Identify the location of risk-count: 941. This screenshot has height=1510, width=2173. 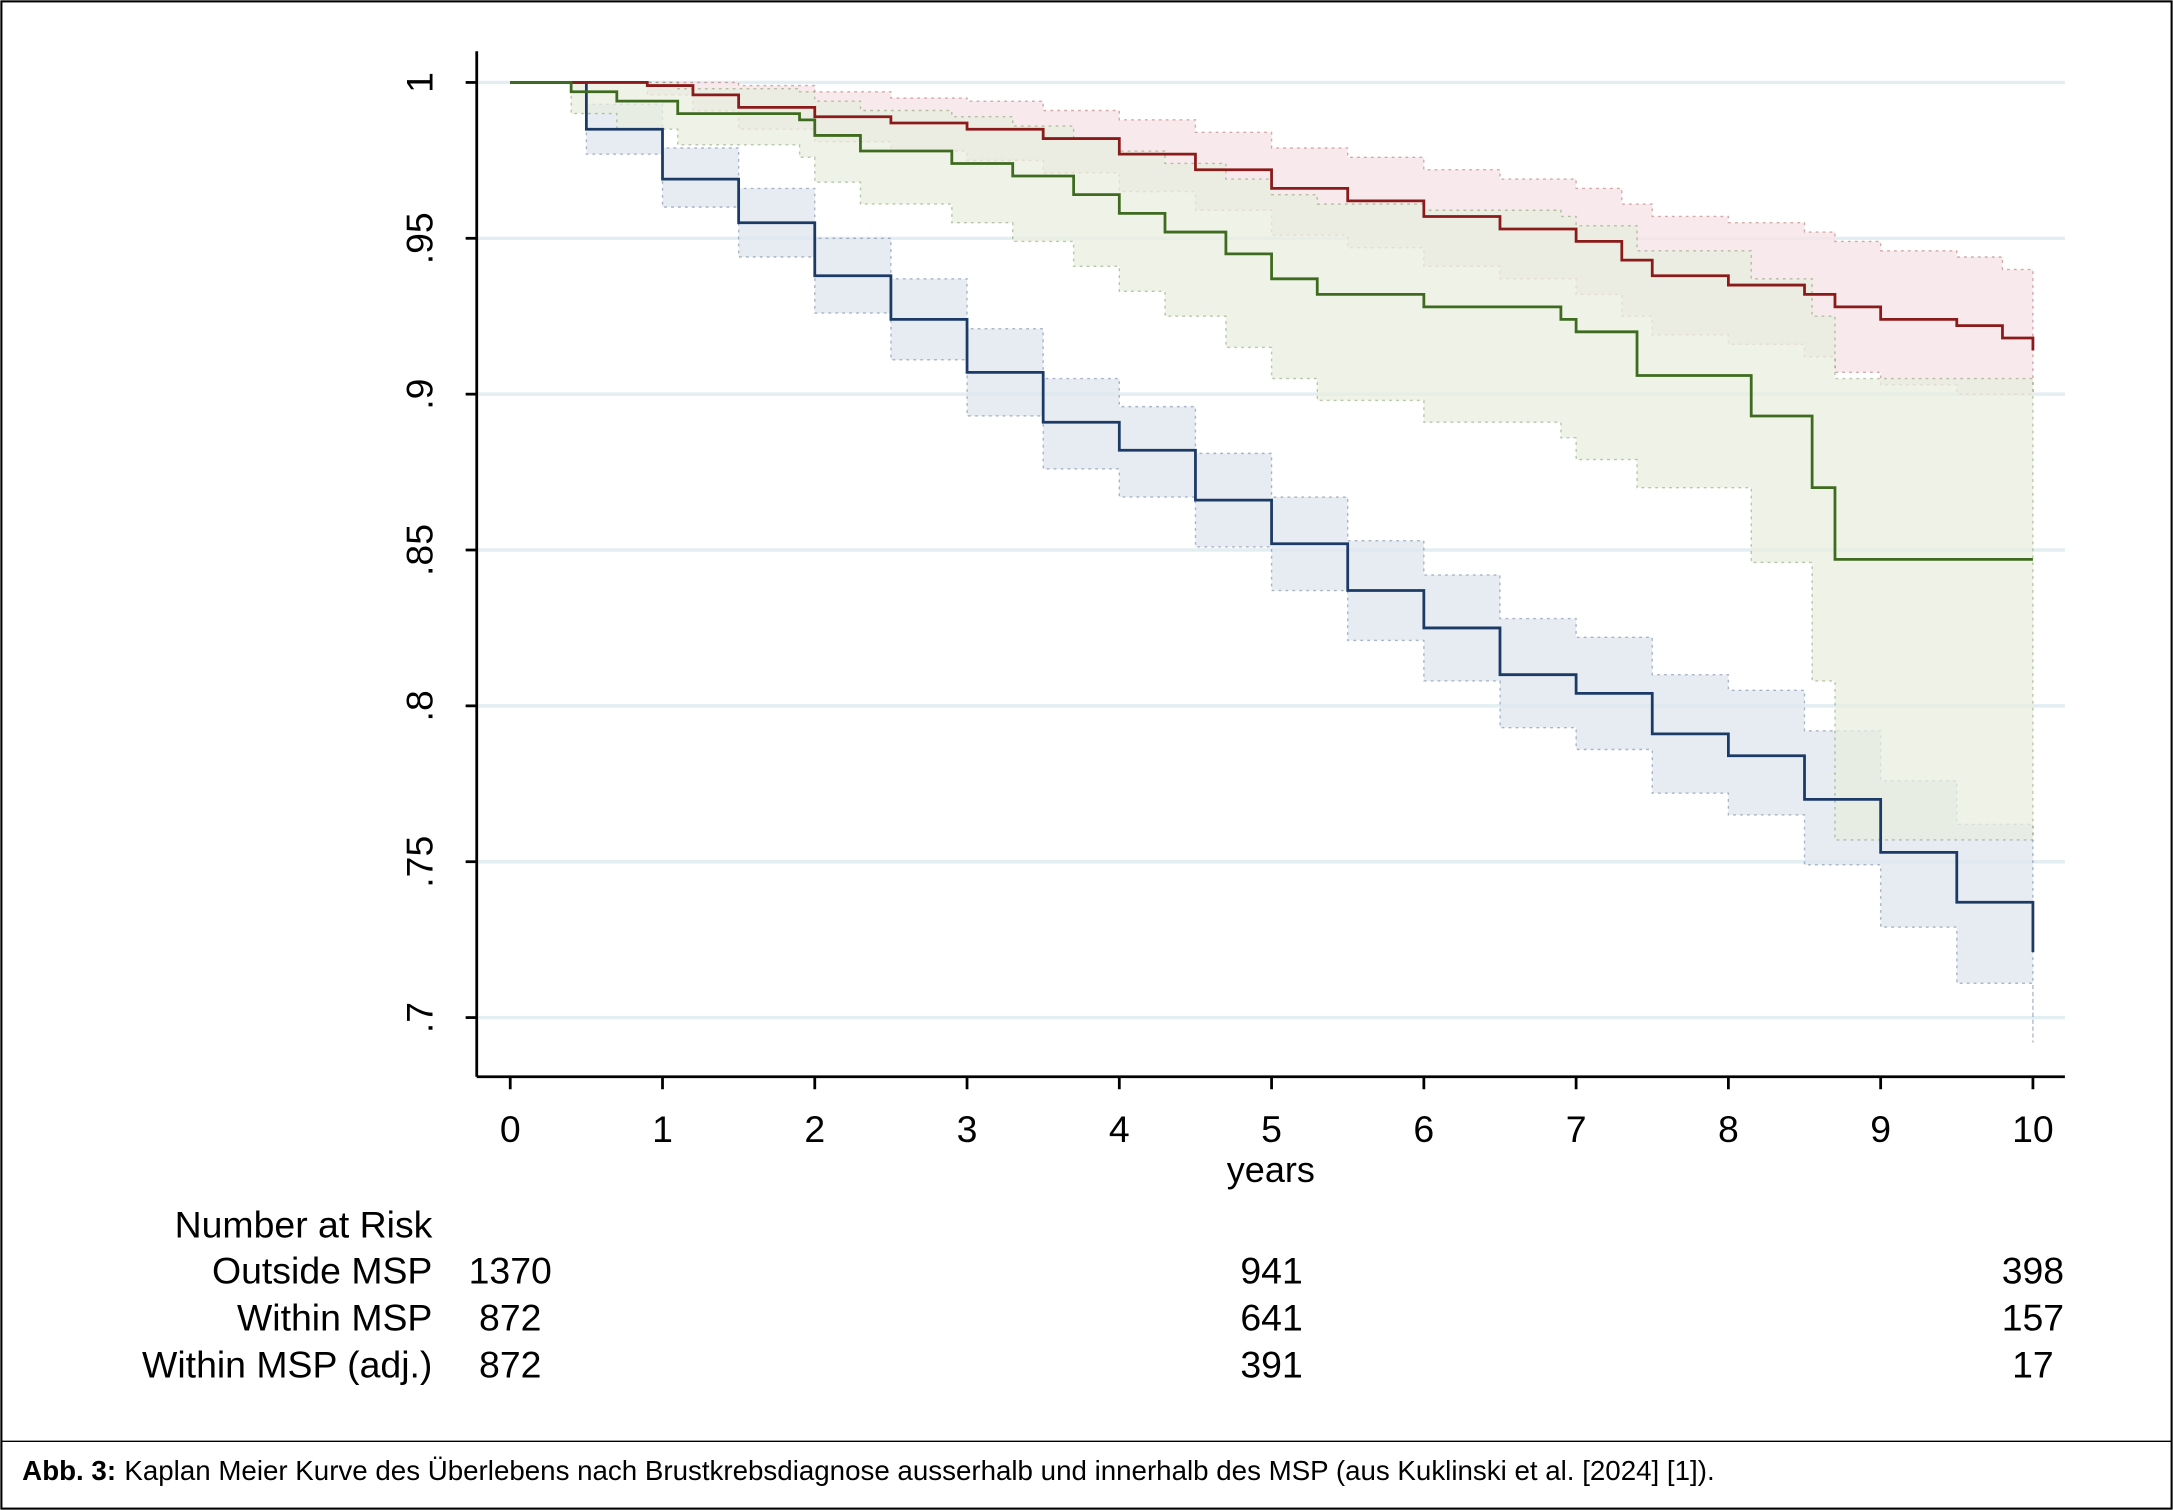
(1271, 1270).